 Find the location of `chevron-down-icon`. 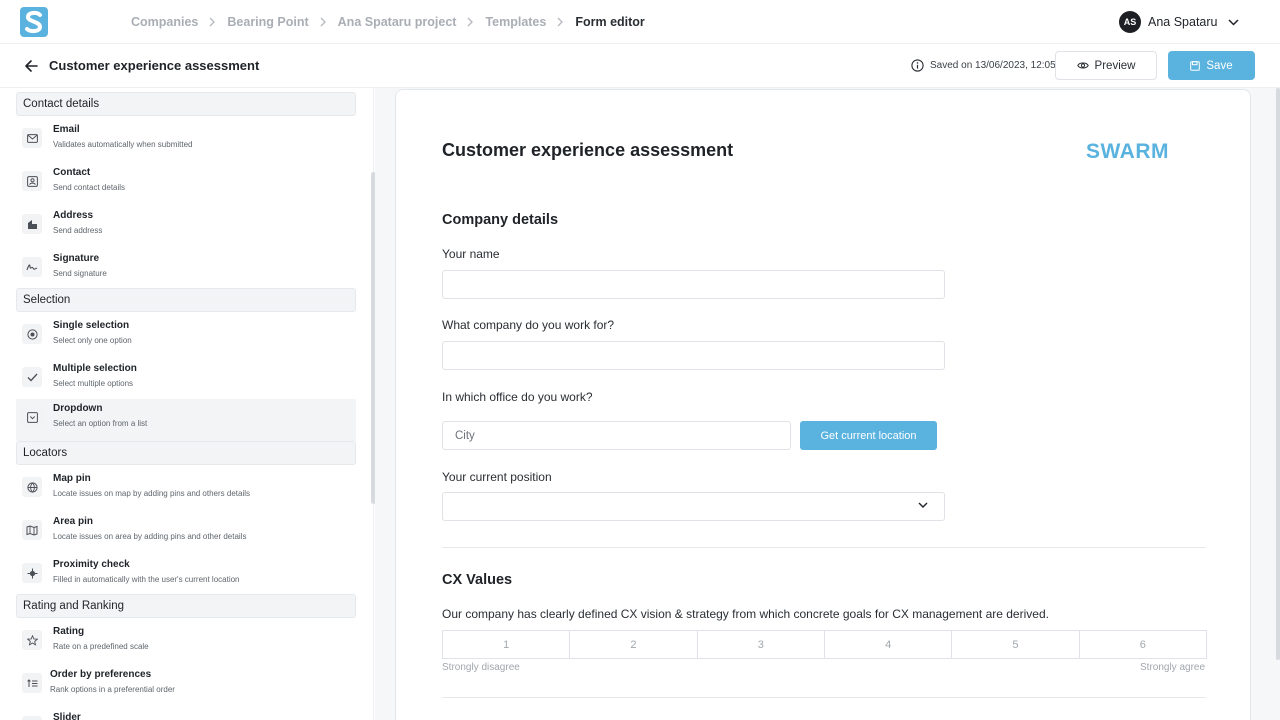

chevron-down-icon is located at coordinates (1233, 22).